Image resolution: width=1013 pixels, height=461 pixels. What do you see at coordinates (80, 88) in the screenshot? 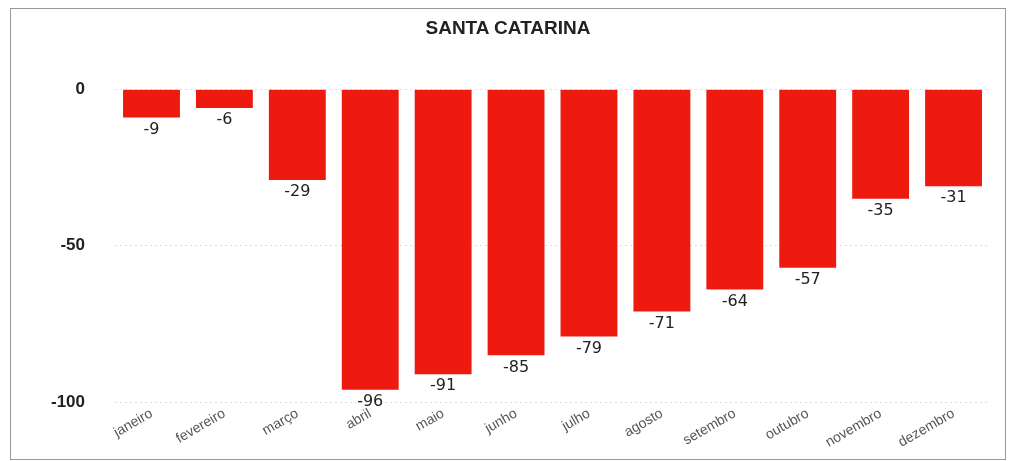
I see `y-tick-label: 0` at bounding box center [80, 88].